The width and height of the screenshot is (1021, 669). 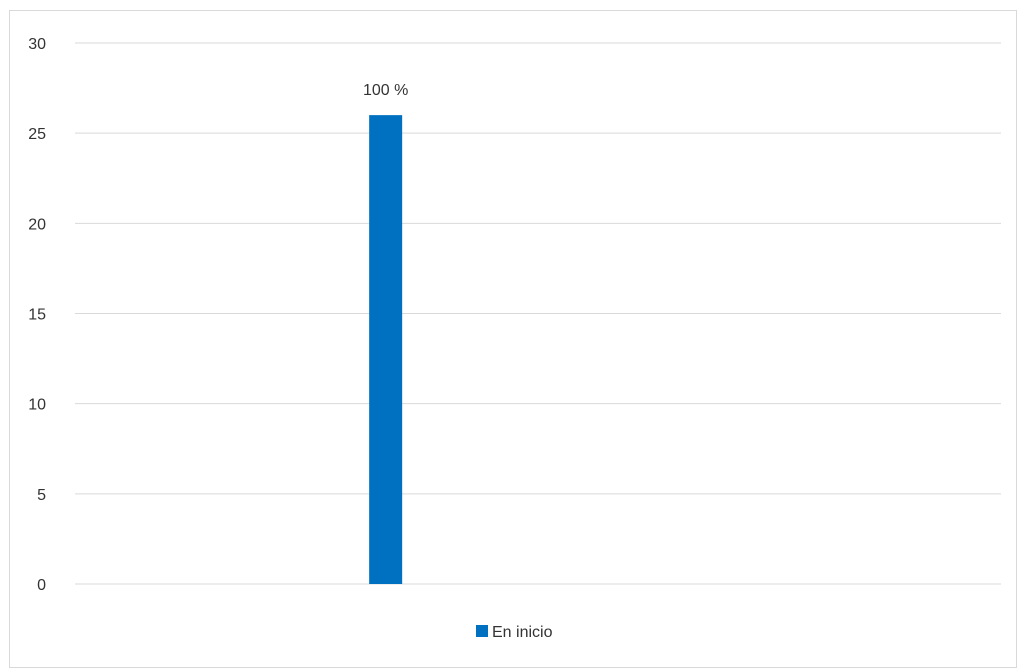 I want to click on data-labels: 100 %, so click(x=385, y=90).